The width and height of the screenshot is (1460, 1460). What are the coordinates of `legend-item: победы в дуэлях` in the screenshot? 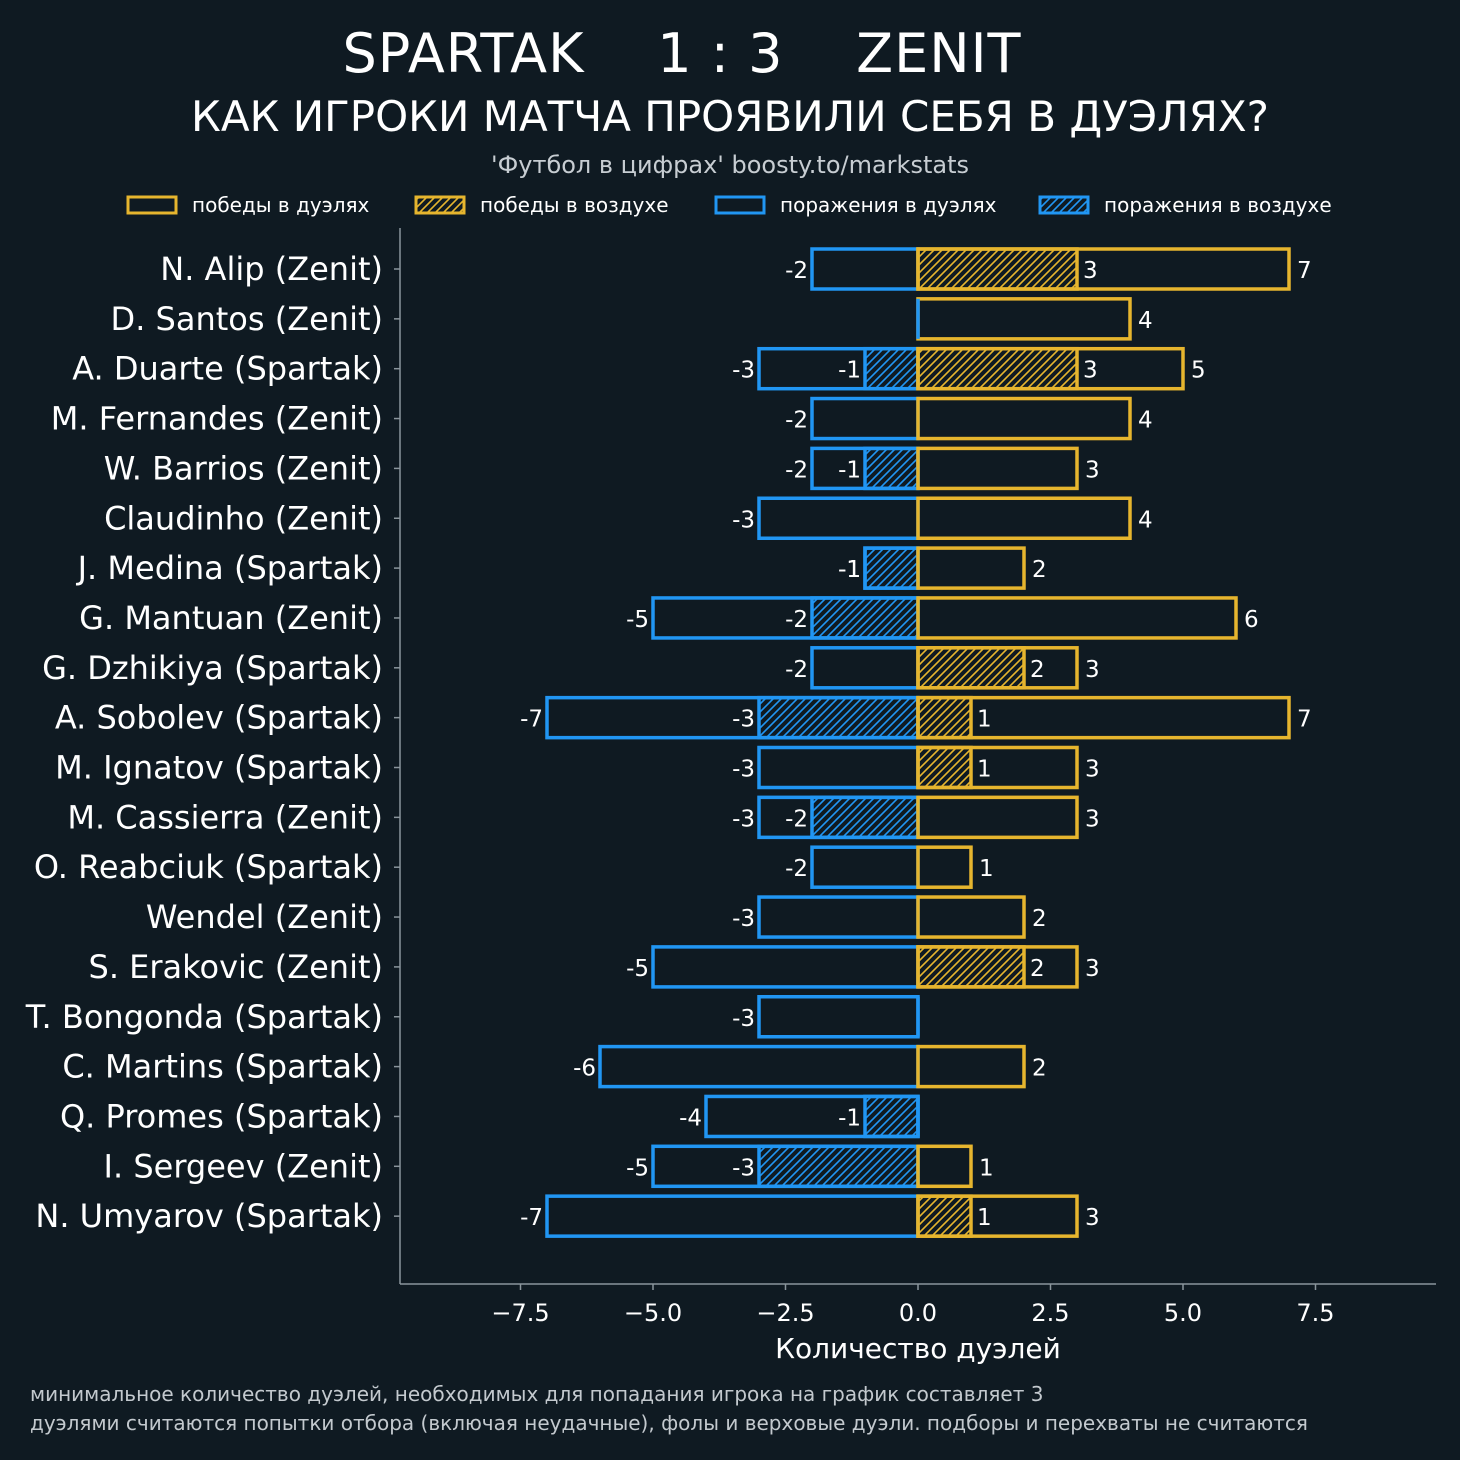 It's located at (248, 205).